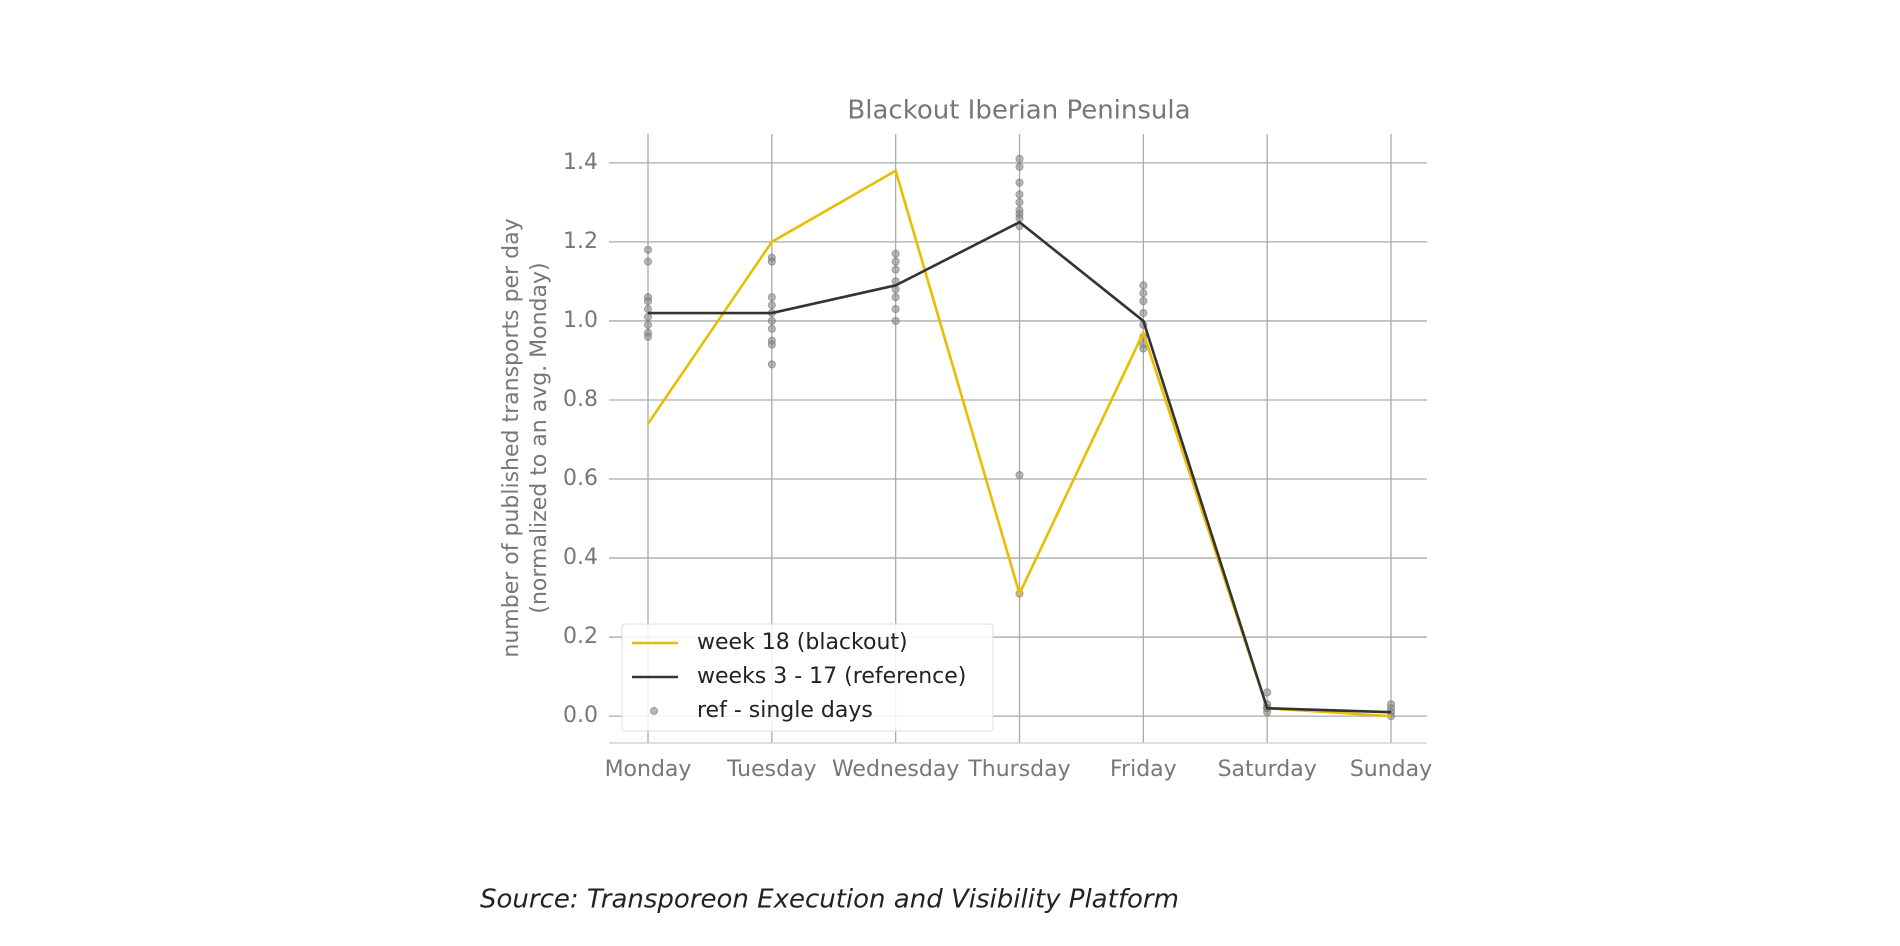 This screenshot has height=946, width=1900. I want to click on legend-marker, so click(654, 711).